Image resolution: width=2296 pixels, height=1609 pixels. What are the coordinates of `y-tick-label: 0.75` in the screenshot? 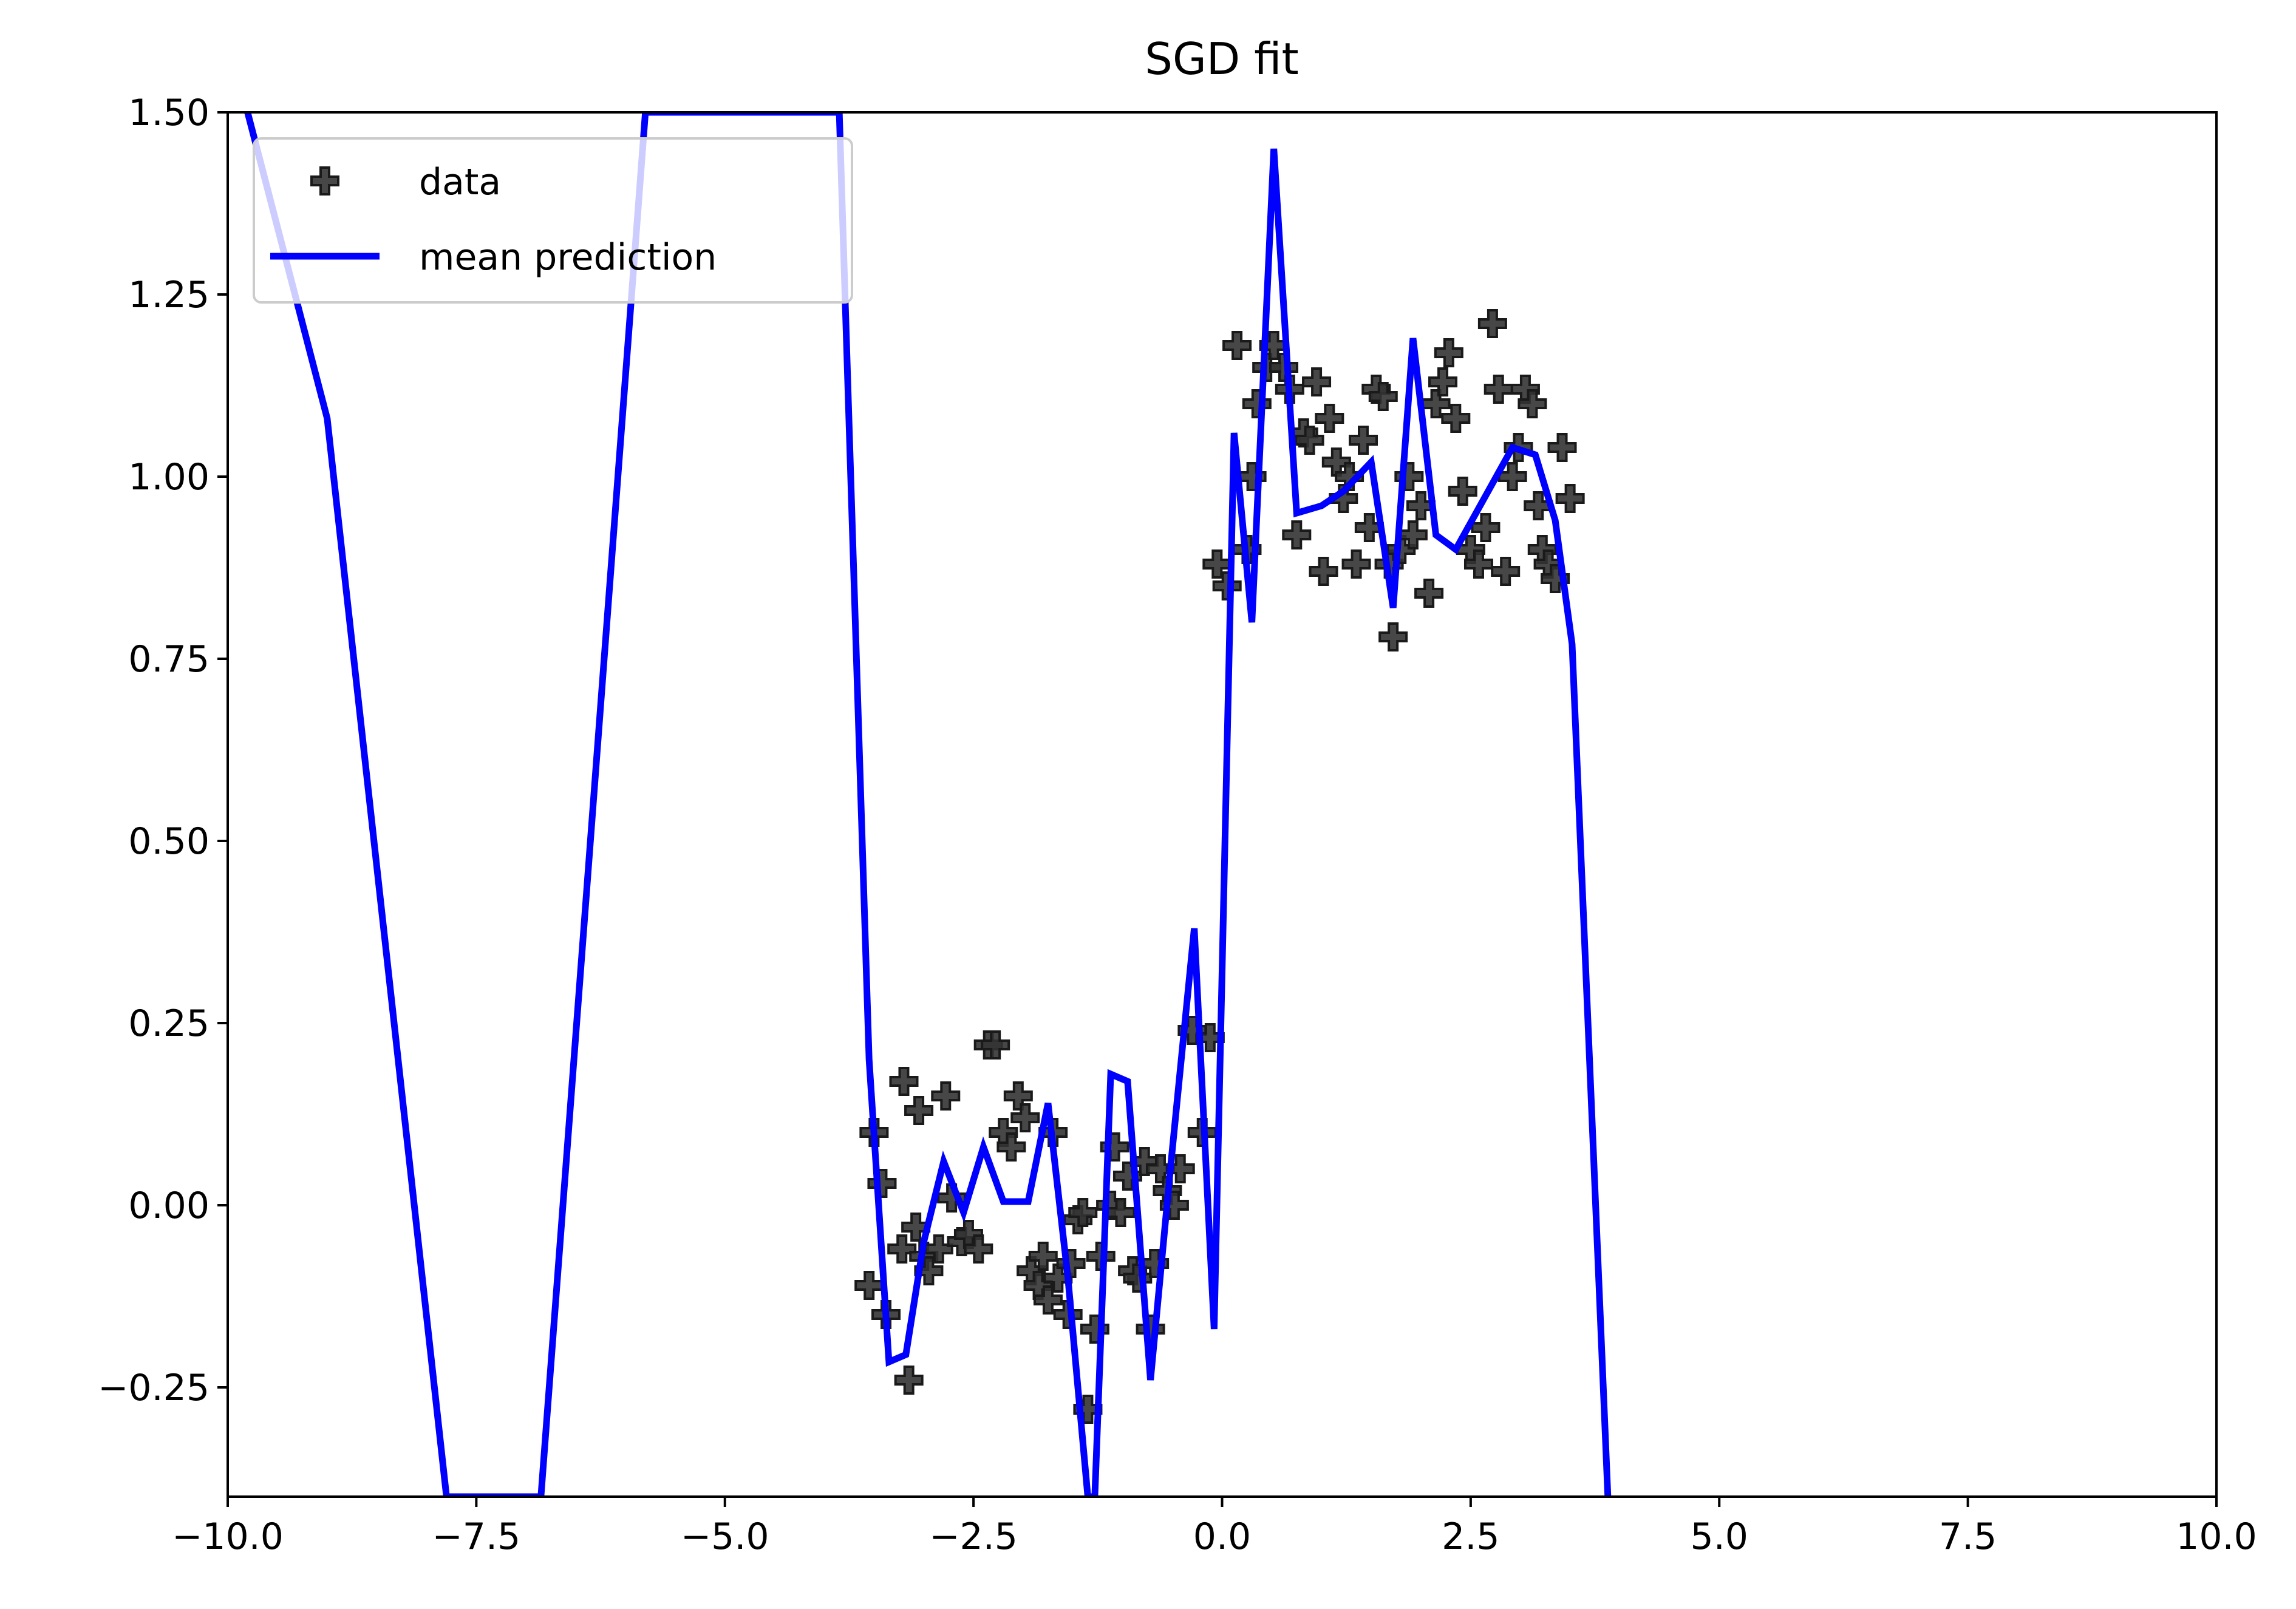 It's located at (169, 659).